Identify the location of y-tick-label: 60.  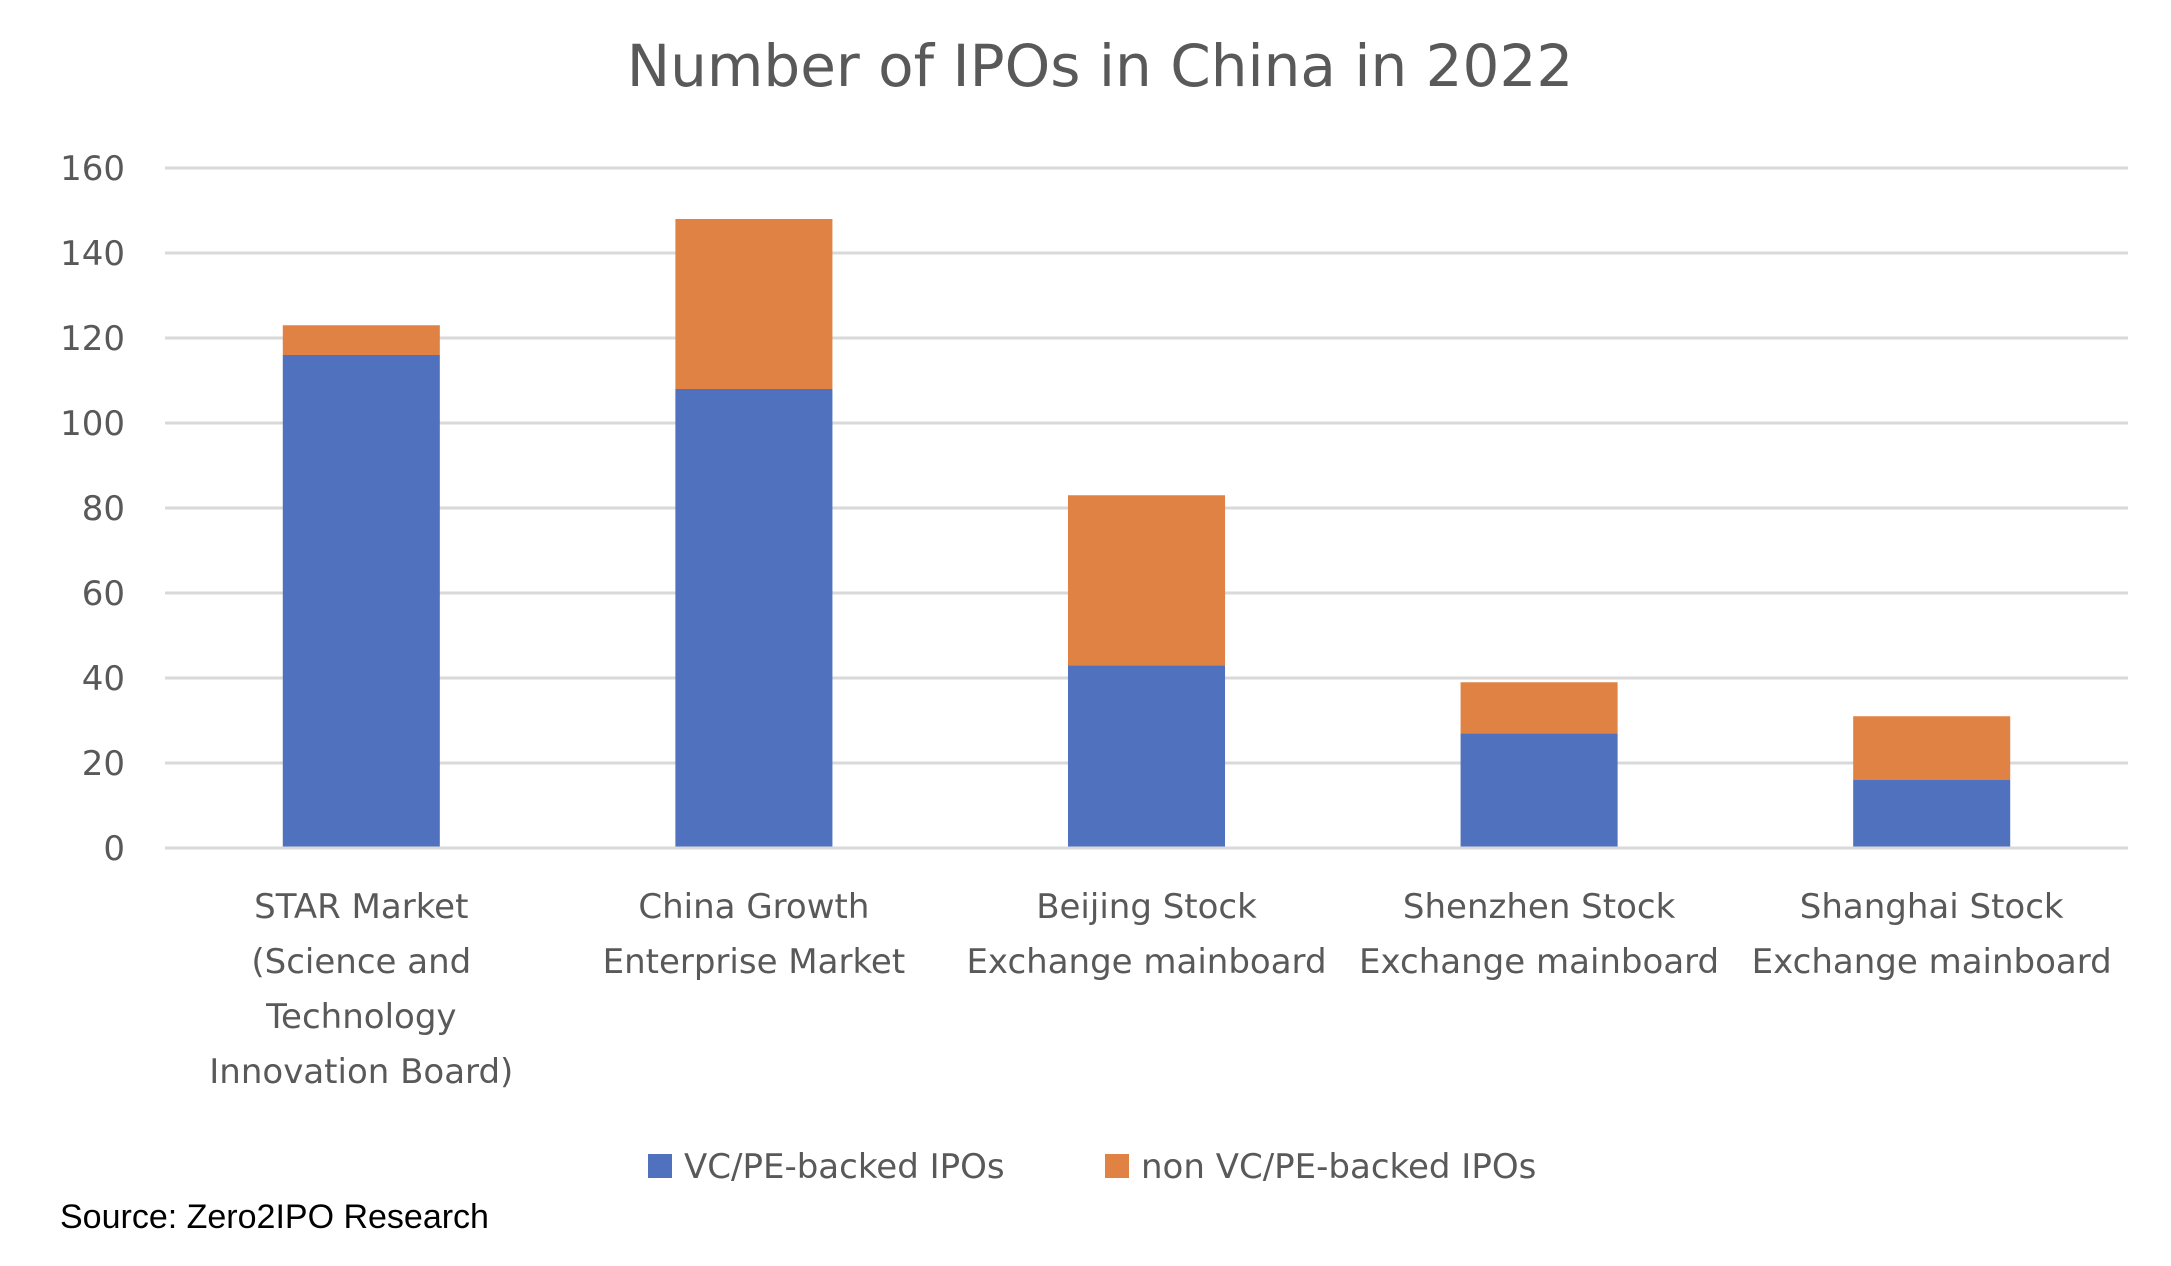
(103, 594).